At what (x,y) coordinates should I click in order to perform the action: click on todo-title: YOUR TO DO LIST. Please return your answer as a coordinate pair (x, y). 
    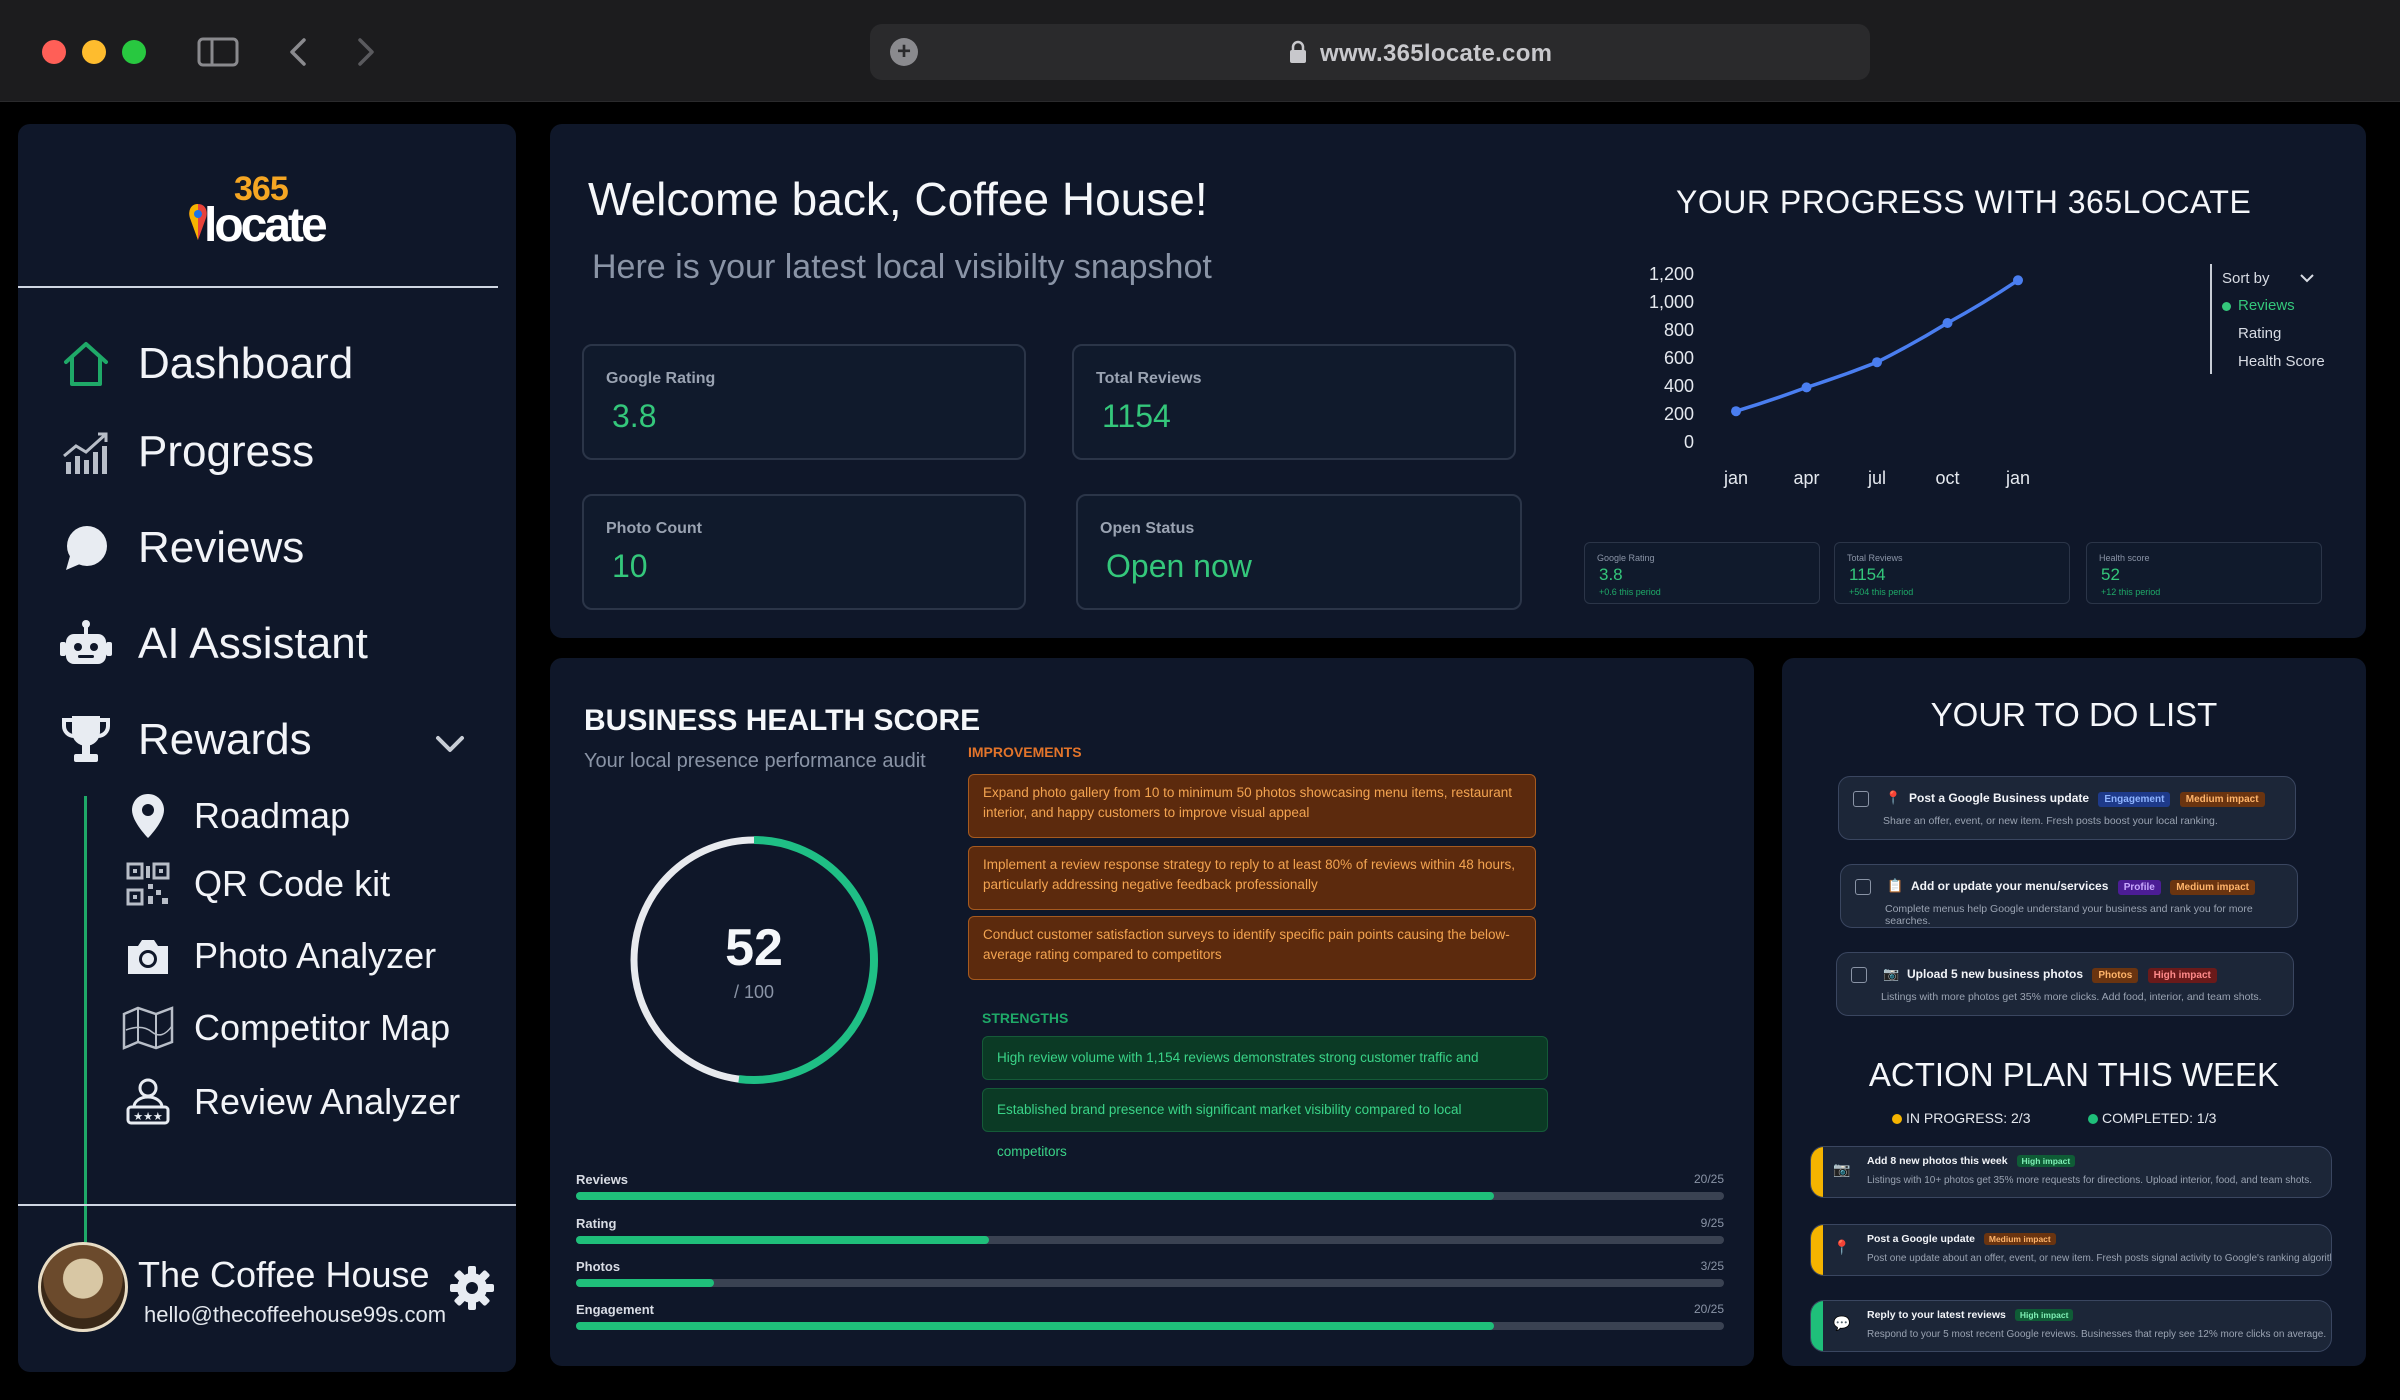
    Looking at the image, I should click on (2074, 714).